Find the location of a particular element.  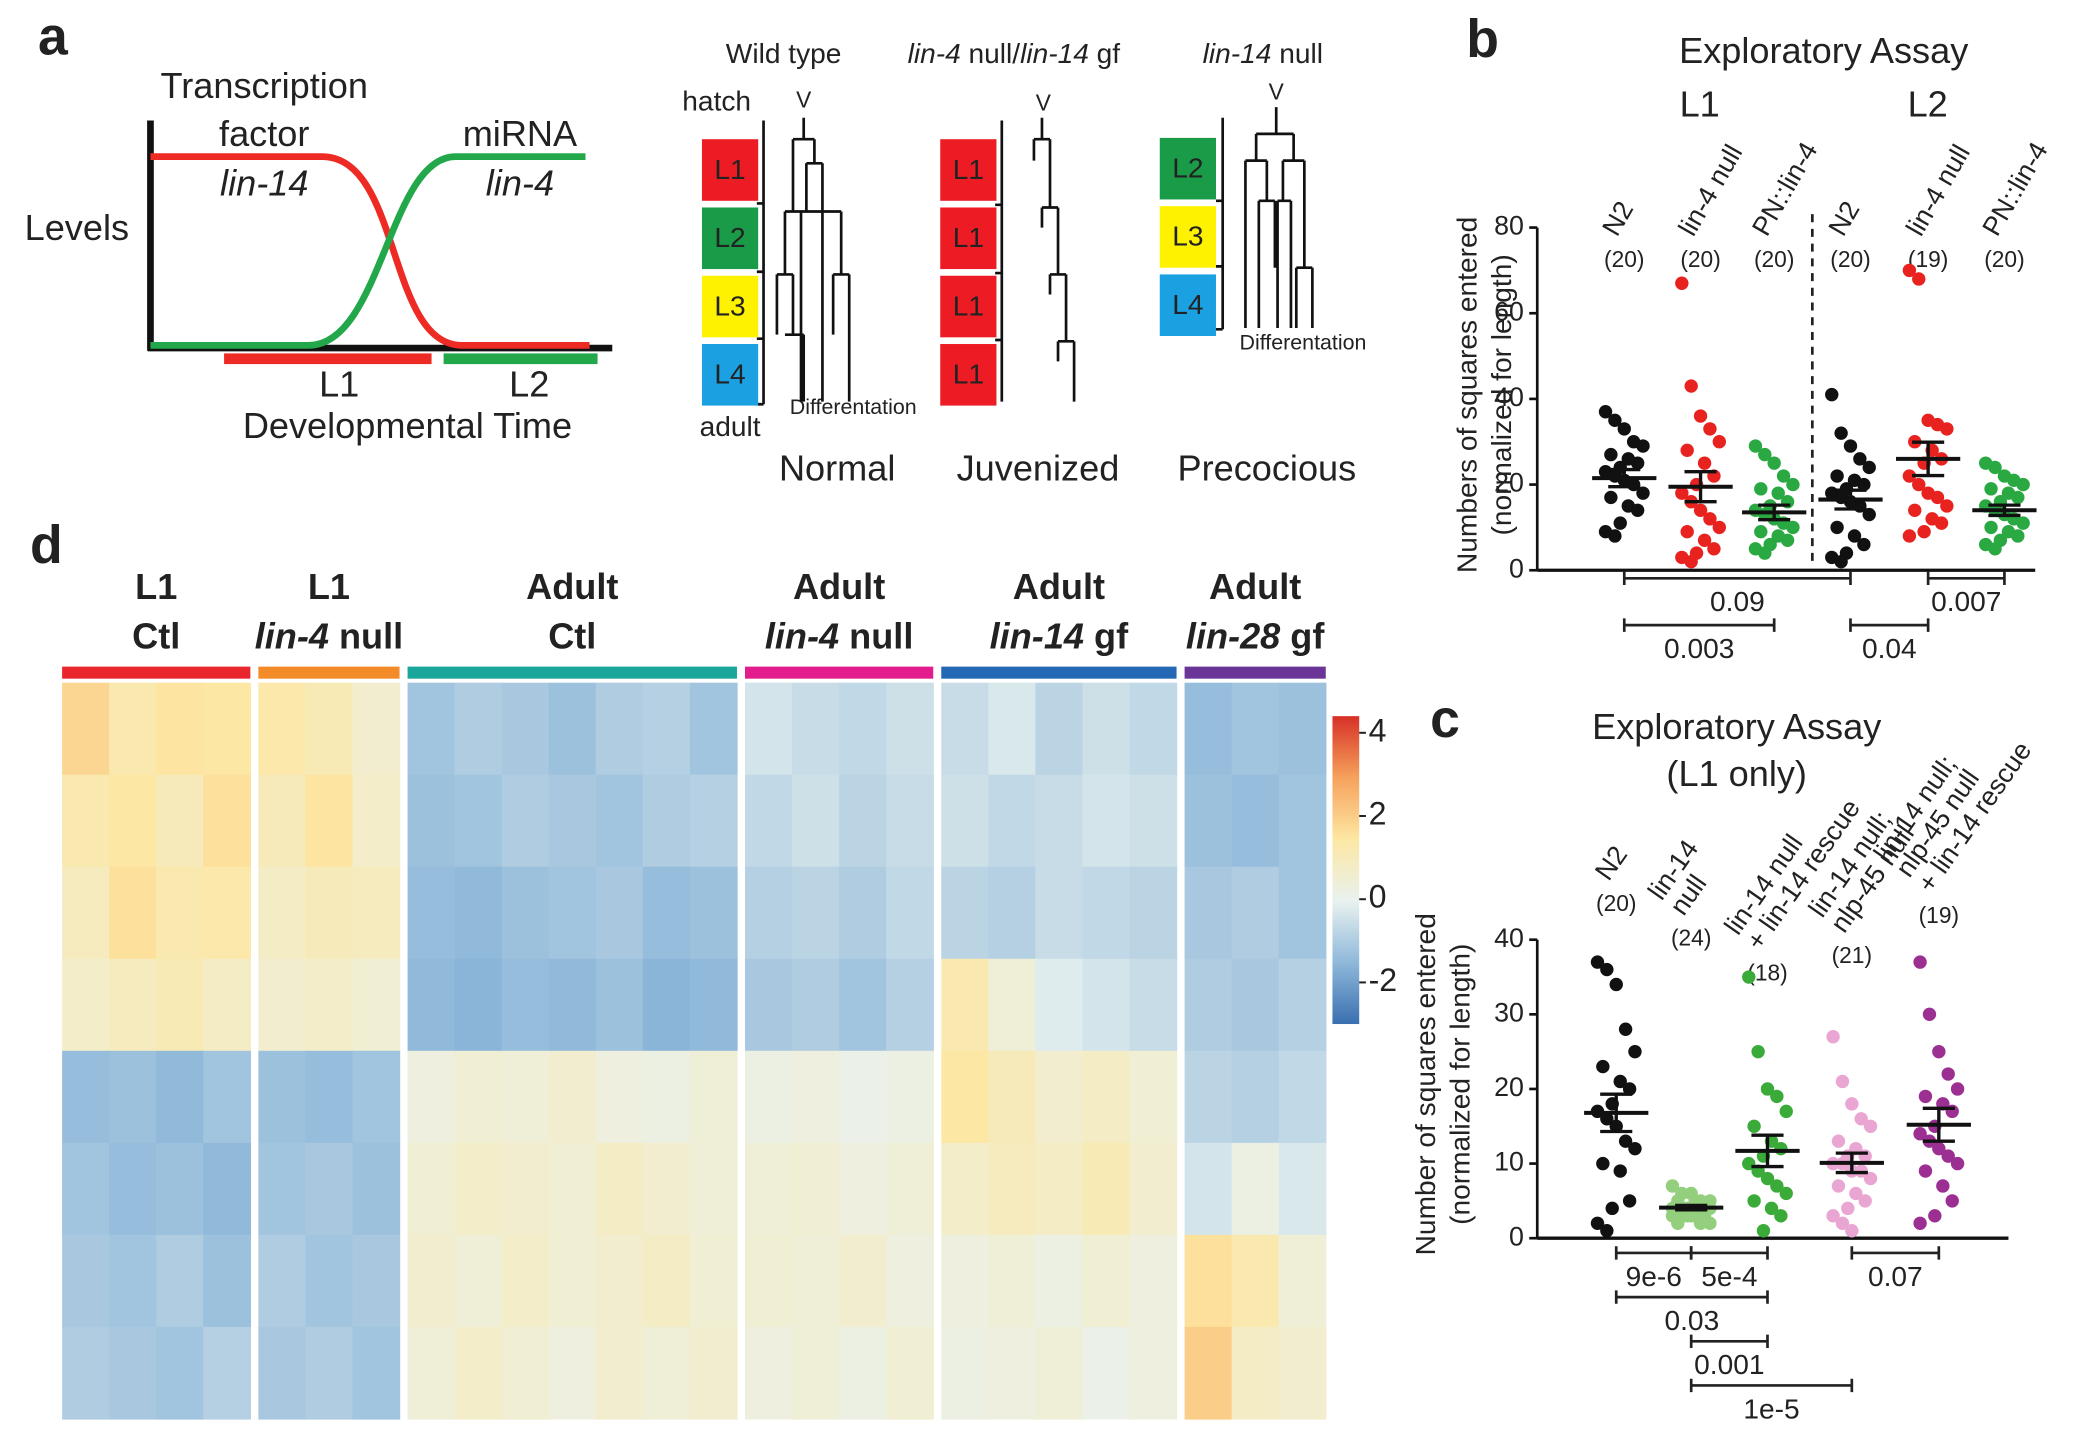

y-label: Levels is located at coordinates (77, 227).